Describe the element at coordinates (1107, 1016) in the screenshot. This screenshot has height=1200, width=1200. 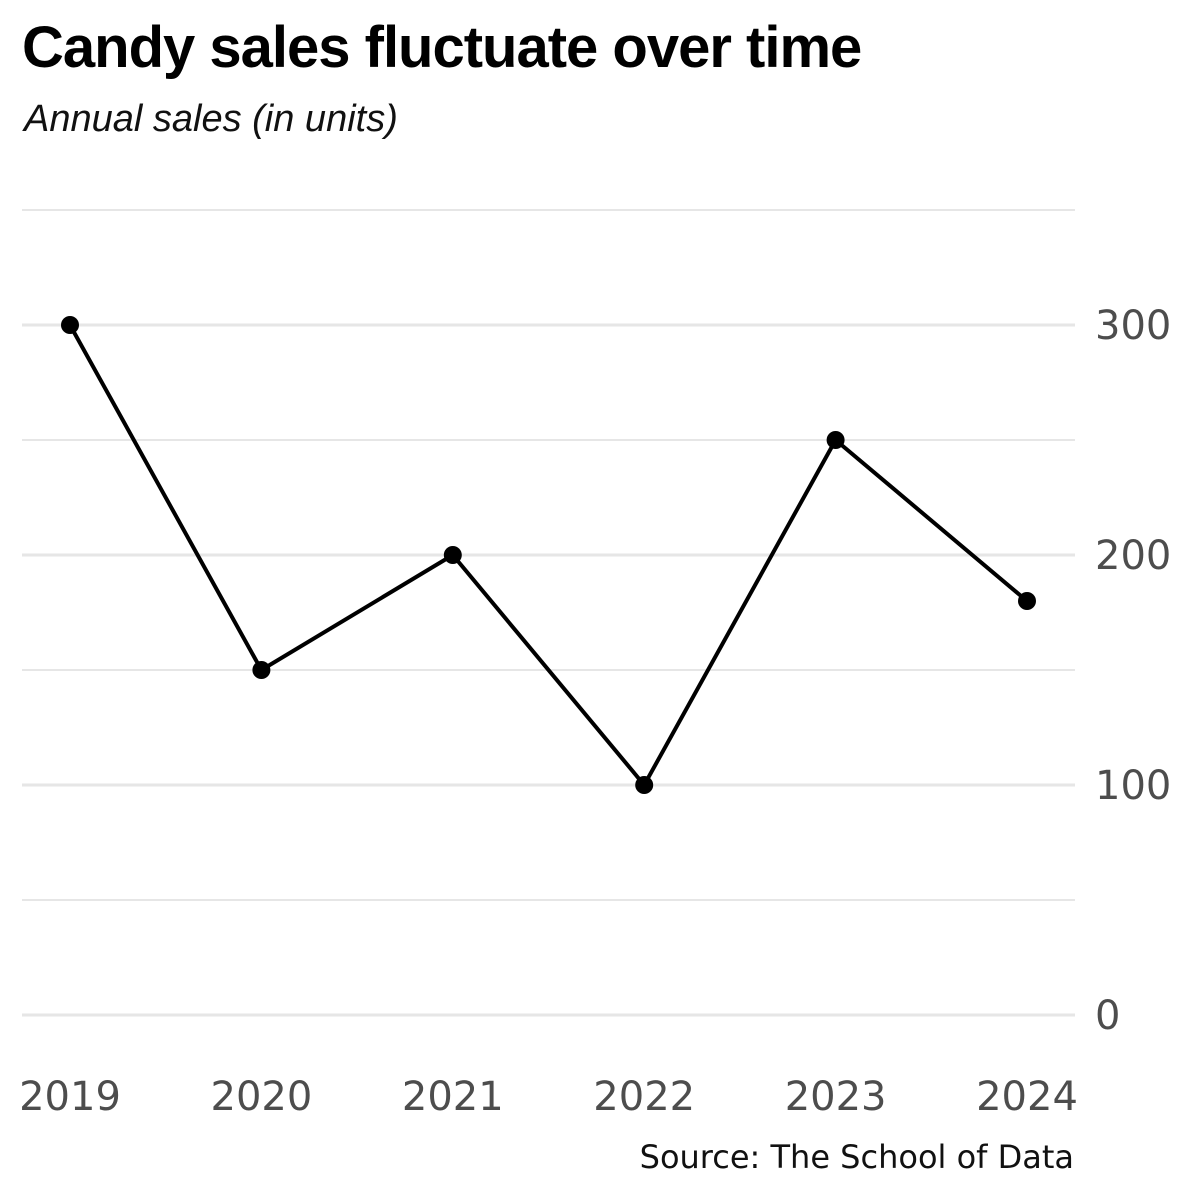
I see `y-tick-label: 0` at that location.